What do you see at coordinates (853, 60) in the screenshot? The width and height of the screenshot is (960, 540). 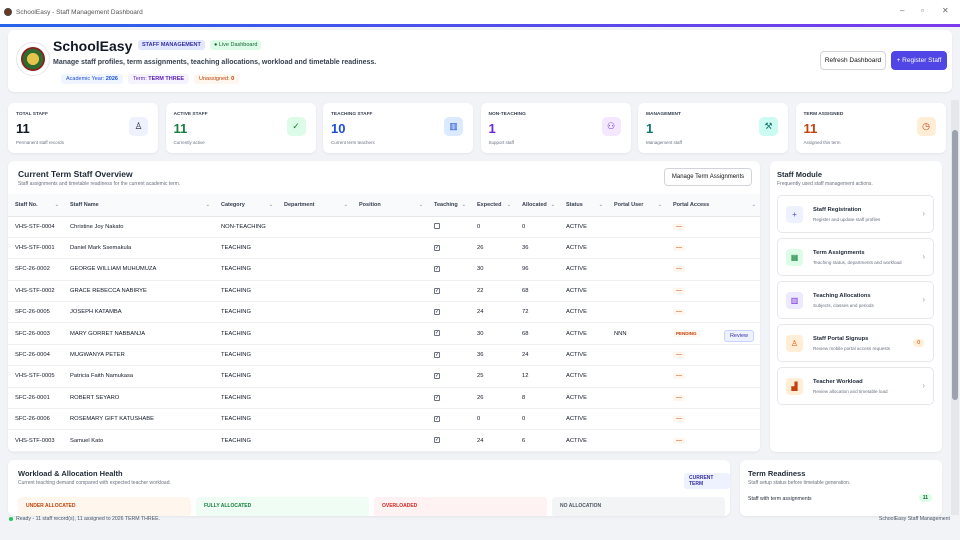 I see `refresh-dashboard-button: Refresh Dashboard` at bounding box center [853, 60].